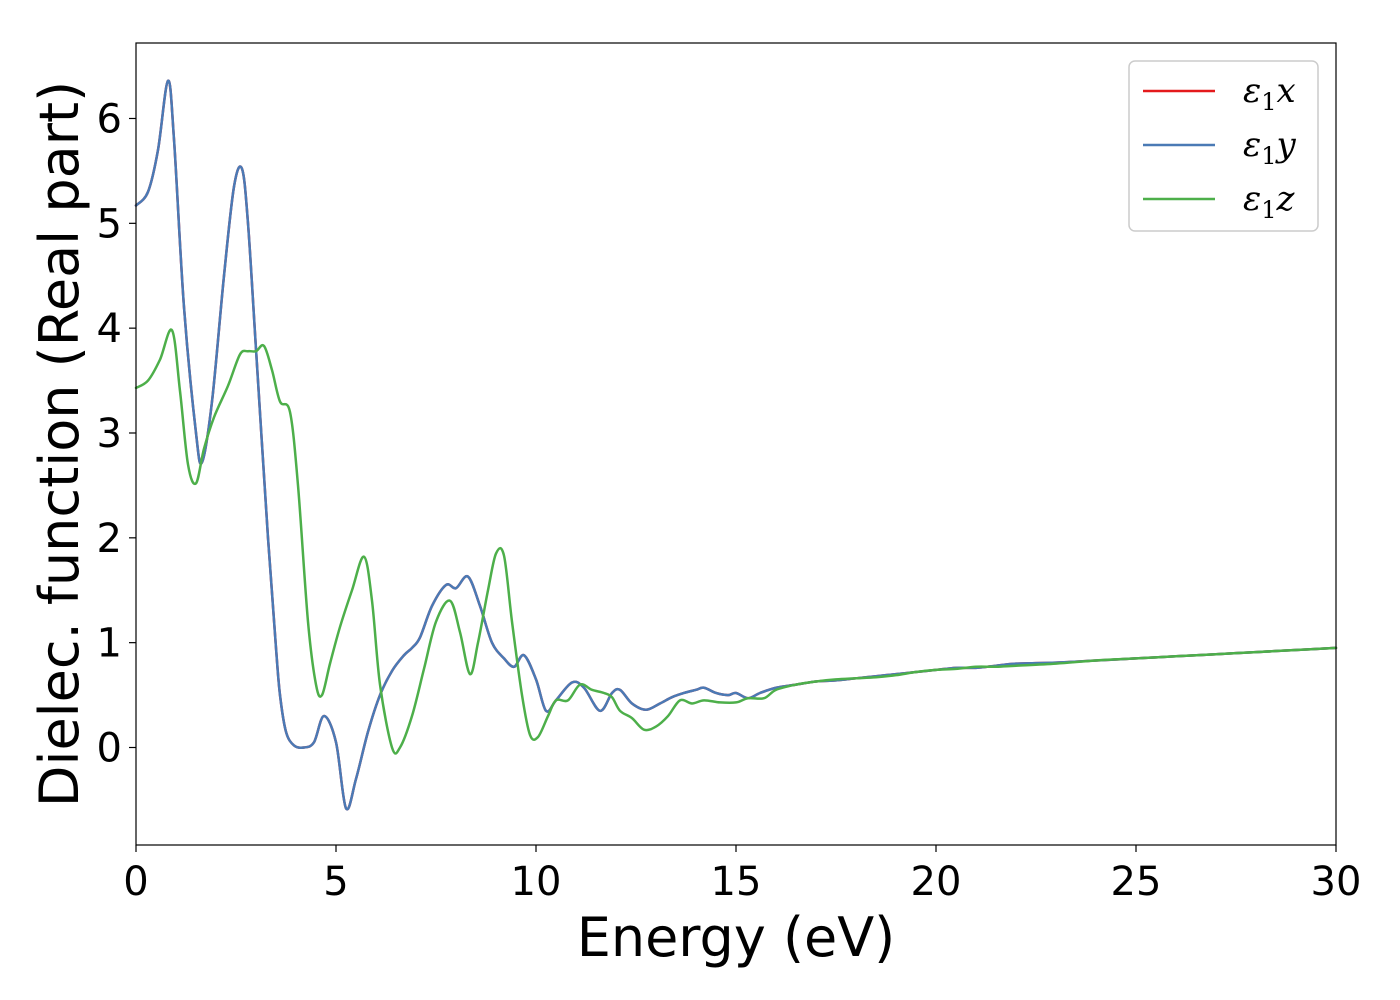 The image size is (1400, 1000). What do you see at coordinates (736, 882) in the screenshot?
I see `x-tick-label: 15` at bounding box center [736, 882].